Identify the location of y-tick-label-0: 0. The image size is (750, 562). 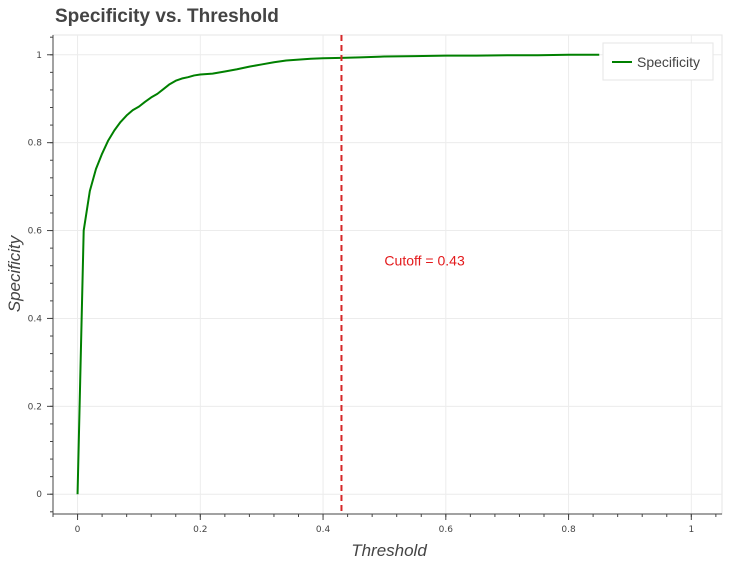
(39, 495).